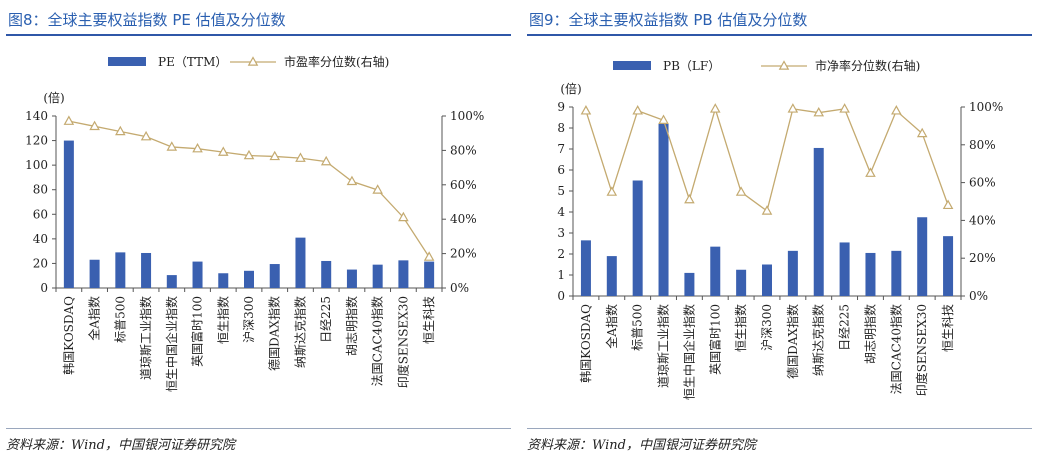 The height and width of the screenshot is (454, 1038). I want to click on y-left-tick-label: 20, so click(40, 263).